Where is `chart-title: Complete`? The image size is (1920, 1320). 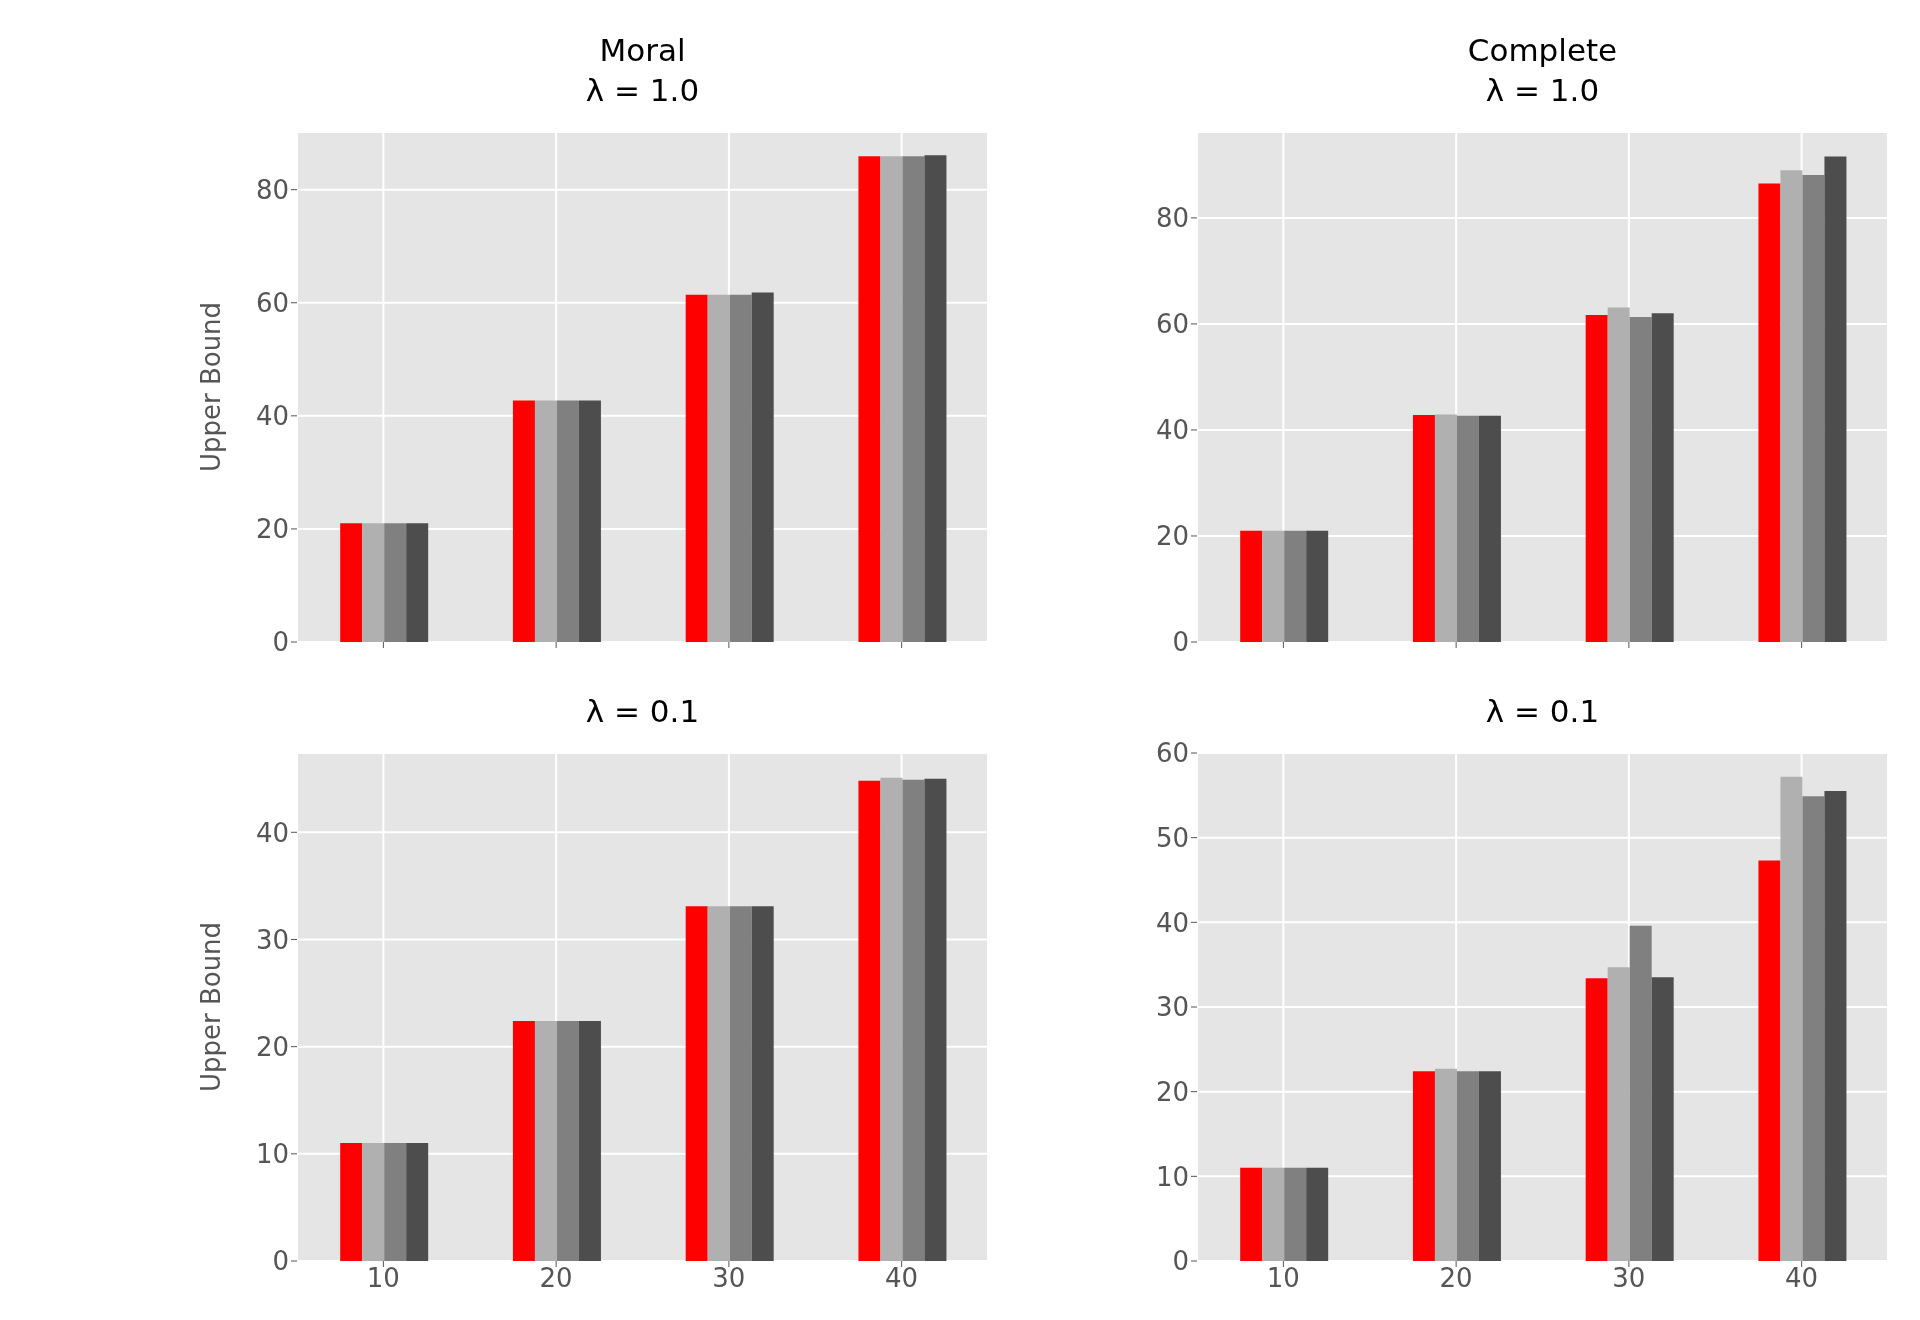 chart-title: Complete is located at coordinates (1542, 50).